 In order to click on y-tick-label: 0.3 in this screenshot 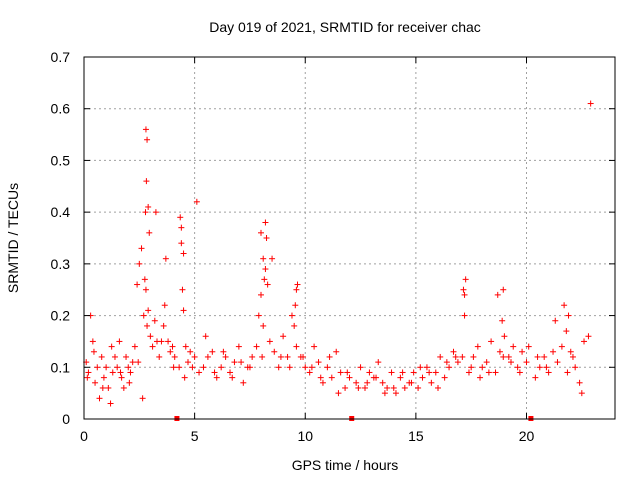, I will do `click(61, 264)`.